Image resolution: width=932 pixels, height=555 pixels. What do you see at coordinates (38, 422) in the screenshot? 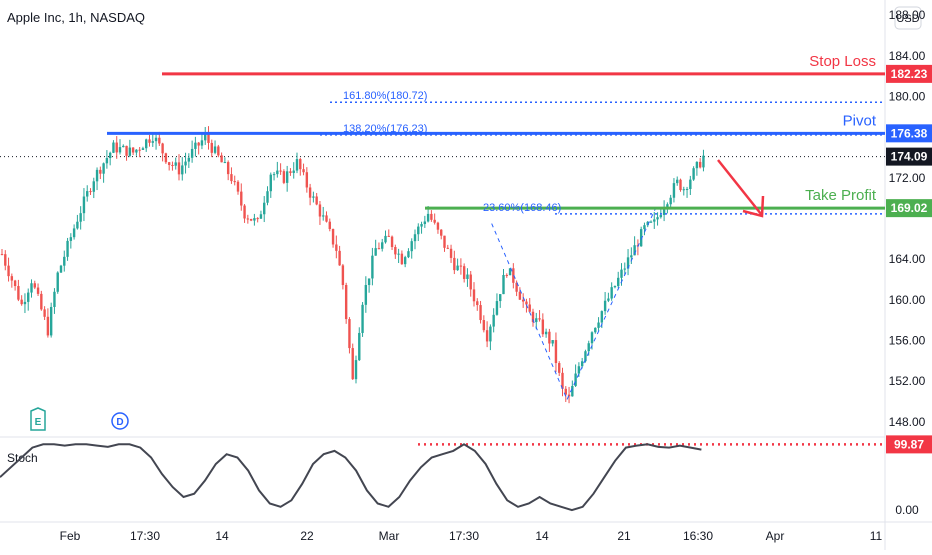
I see `earnings-icon: E` at bounding box center [38, 422].